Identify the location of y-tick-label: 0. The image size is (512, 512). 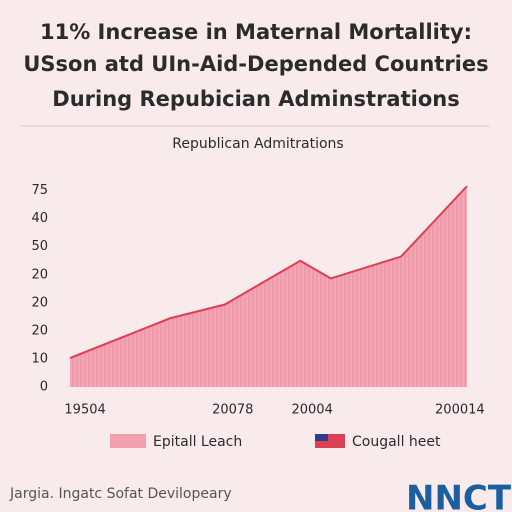
(44, 387).